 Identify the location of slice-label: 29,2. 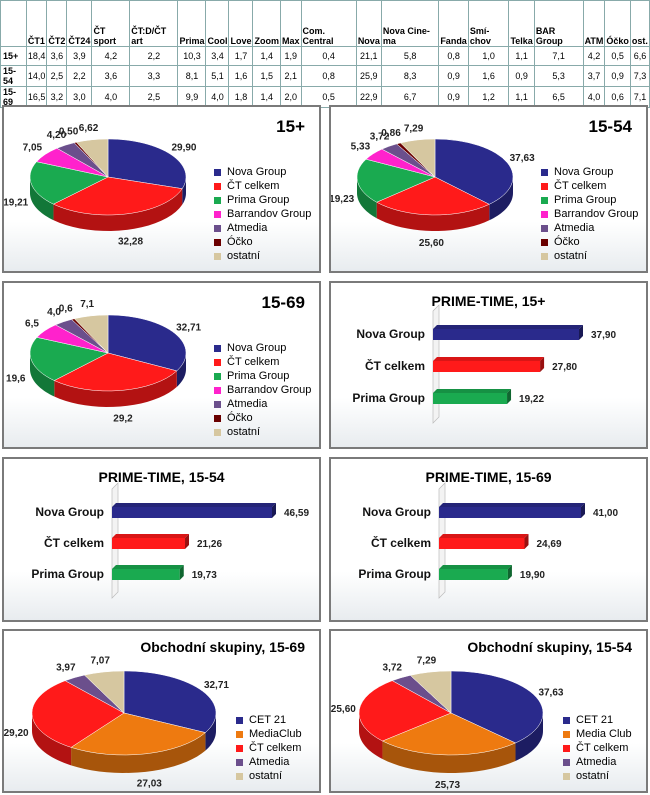
(123, 418).